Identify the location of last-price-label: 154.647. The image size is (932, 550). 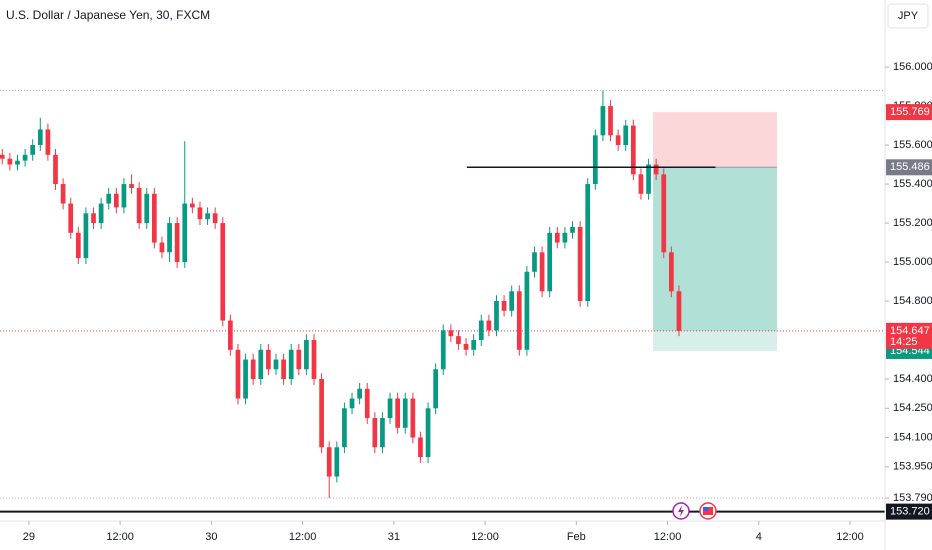
(910, 331).